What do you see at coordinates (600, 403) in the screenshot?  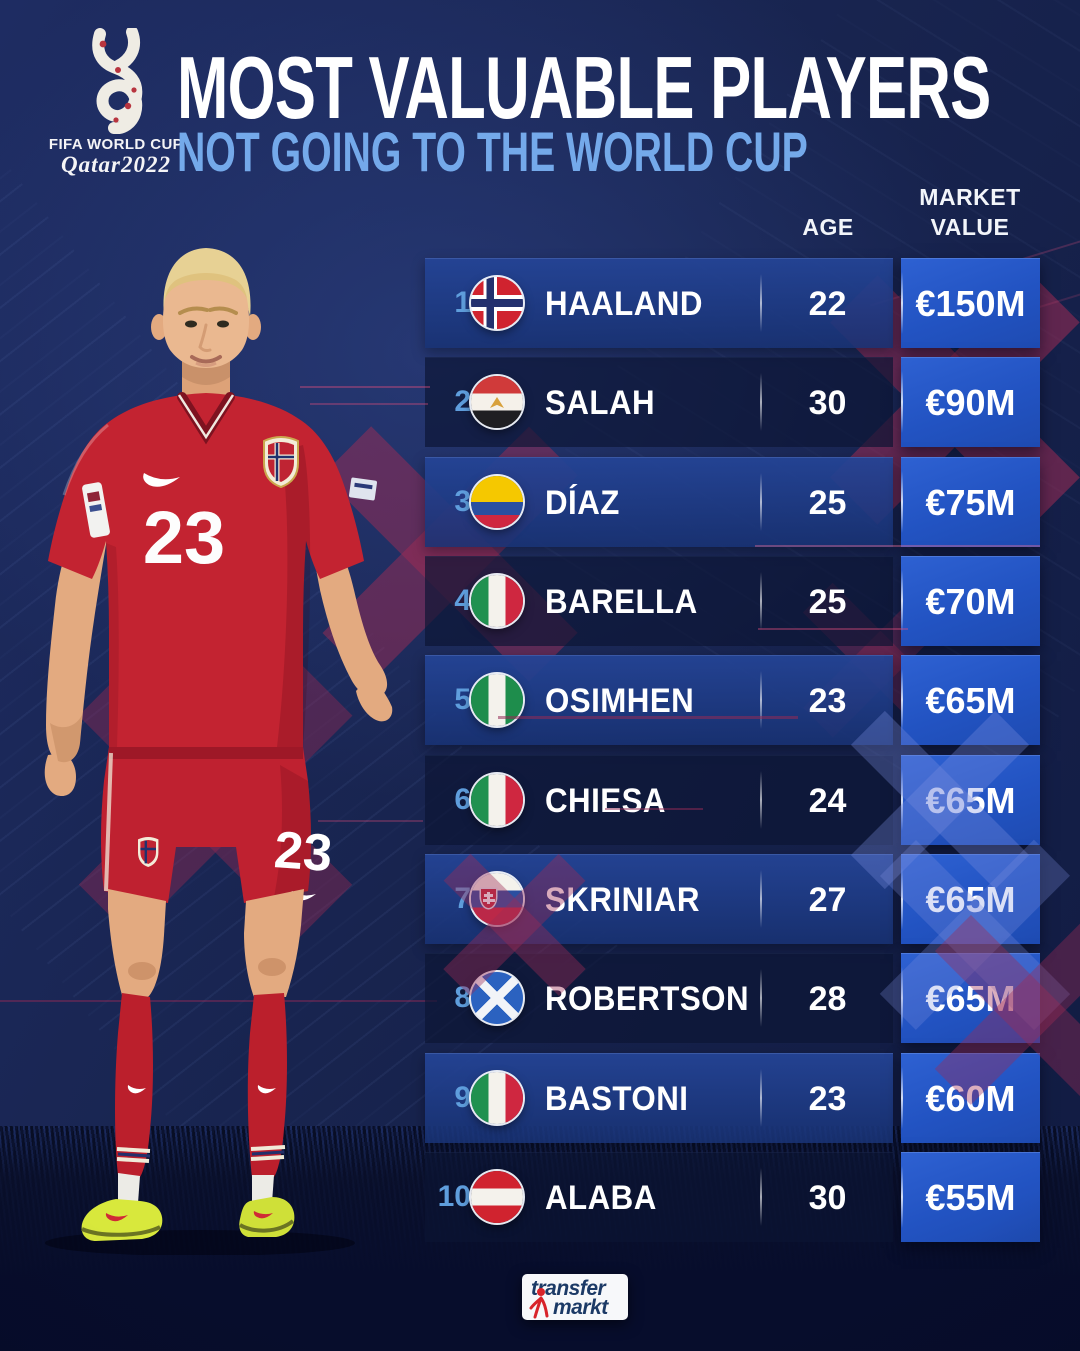 I see `player-name: SALAH` at bounding box center [600, 403].